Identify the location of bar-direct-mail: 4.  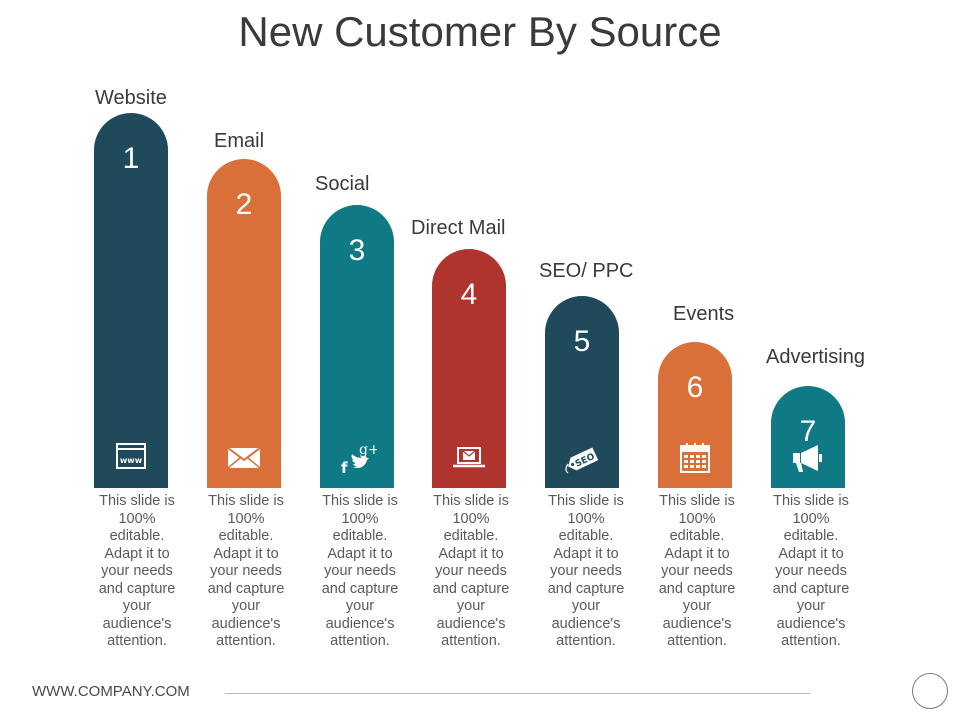
(469, 368).